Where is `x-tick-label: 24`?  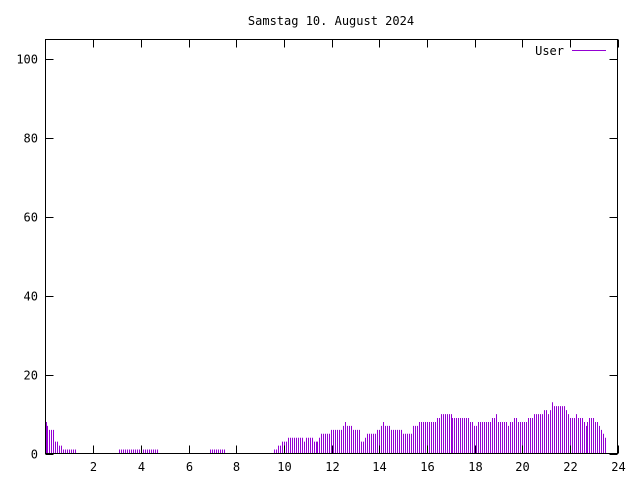 x-tick-label: 24 is located at coordinates (618, 467).